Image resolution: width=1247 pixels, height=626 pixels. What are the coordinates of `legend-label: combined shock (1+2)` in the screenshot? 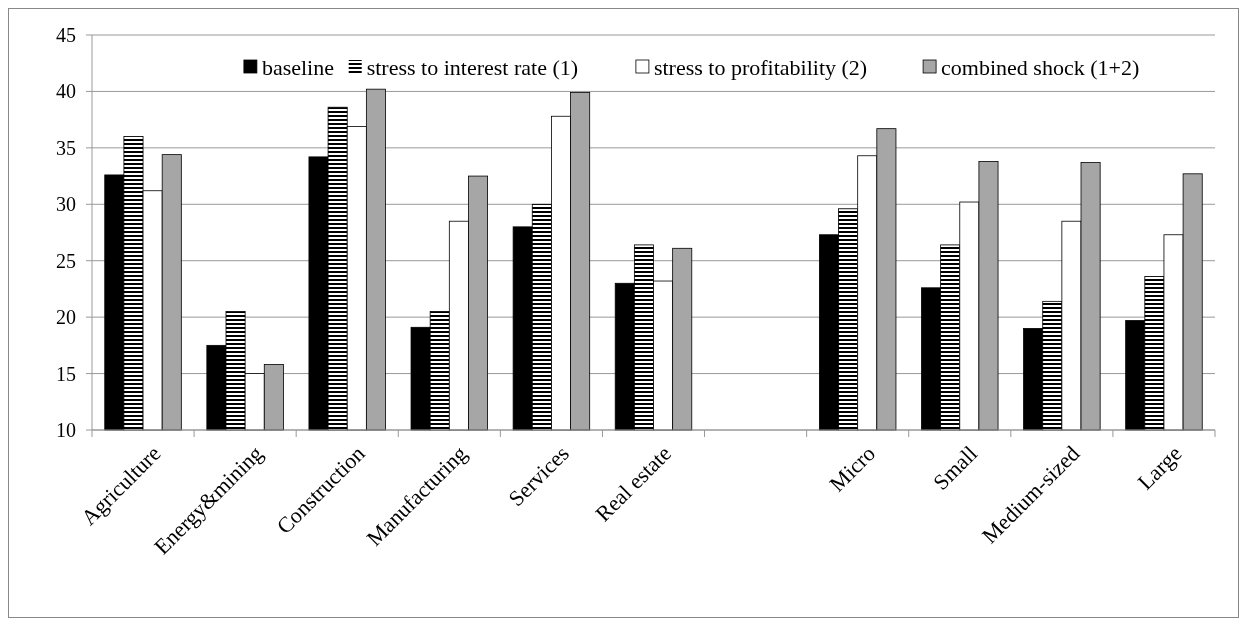 It's located at (1040, 67).